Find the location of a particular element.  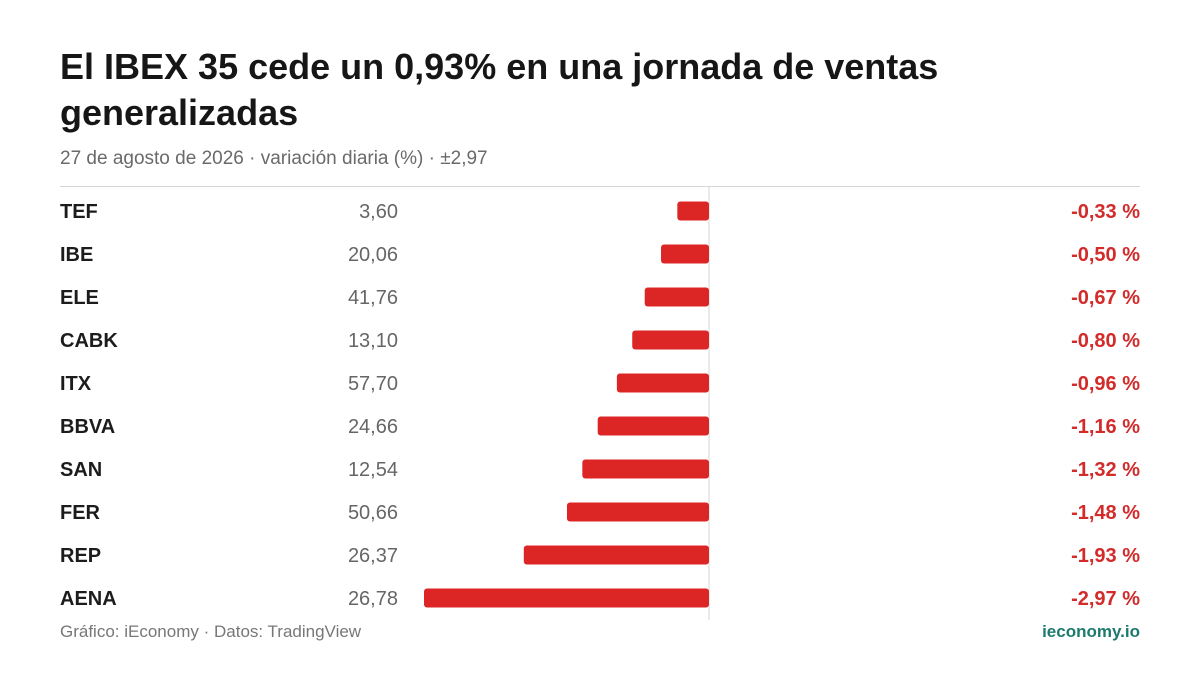

data-label: -0,67 % is located at coordinates (1105, 298).